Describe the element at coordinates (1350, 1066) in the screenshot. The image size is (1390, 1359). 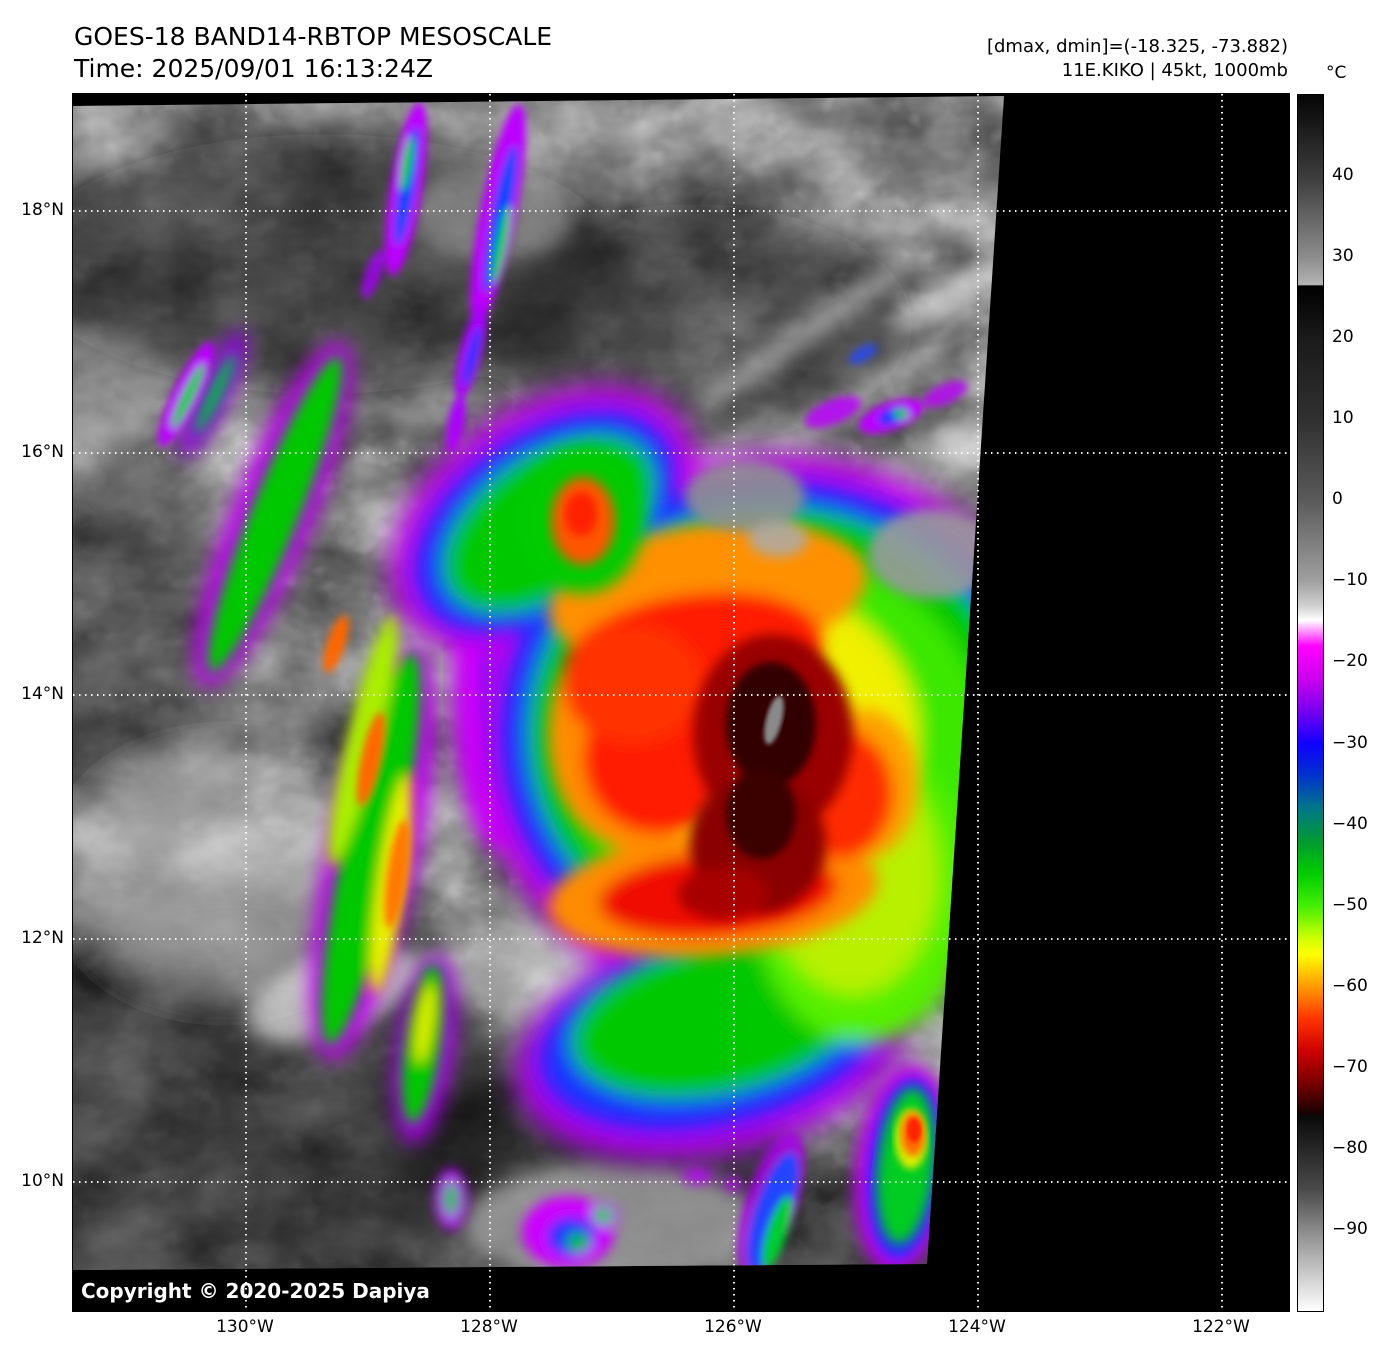
I see `colorbar-tick-label: −70` at that location.